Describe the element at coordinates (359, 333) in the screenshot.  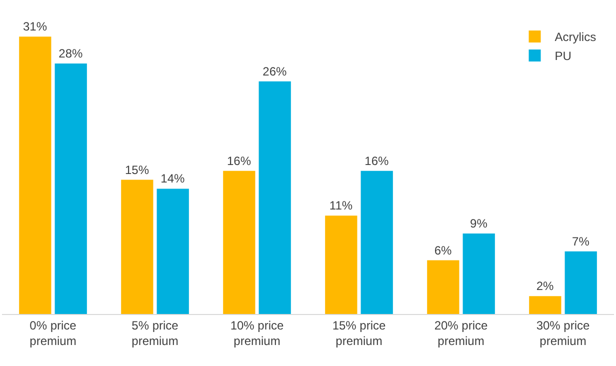
I see `x-tick-label: 15% price premium` at that location.